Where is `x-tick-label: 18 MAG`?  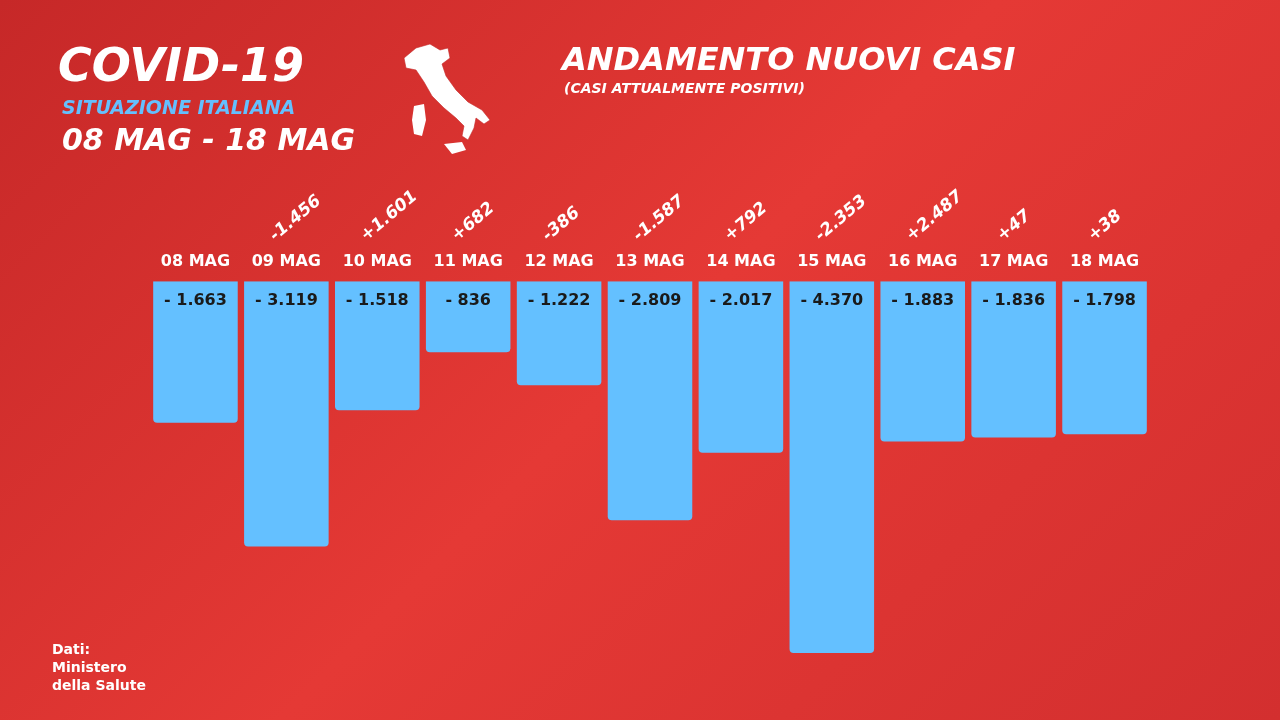
x-tick-label: 18 MAG is located at coordinates (1104, 260).